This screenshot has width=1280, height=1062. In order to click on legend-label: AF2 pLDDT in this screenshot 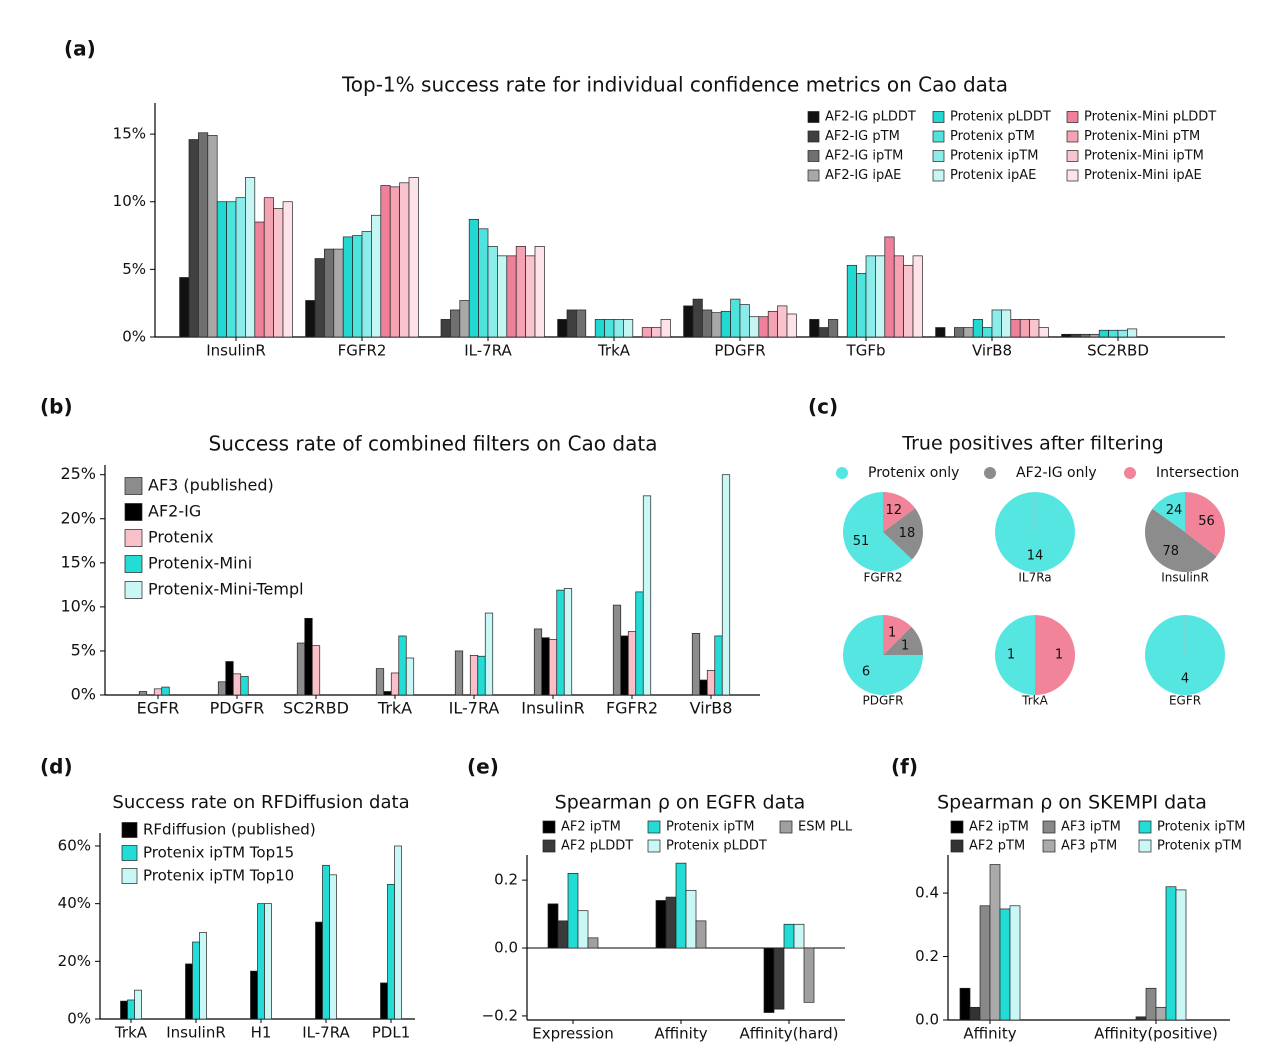, I will do `click(597, 846)`.